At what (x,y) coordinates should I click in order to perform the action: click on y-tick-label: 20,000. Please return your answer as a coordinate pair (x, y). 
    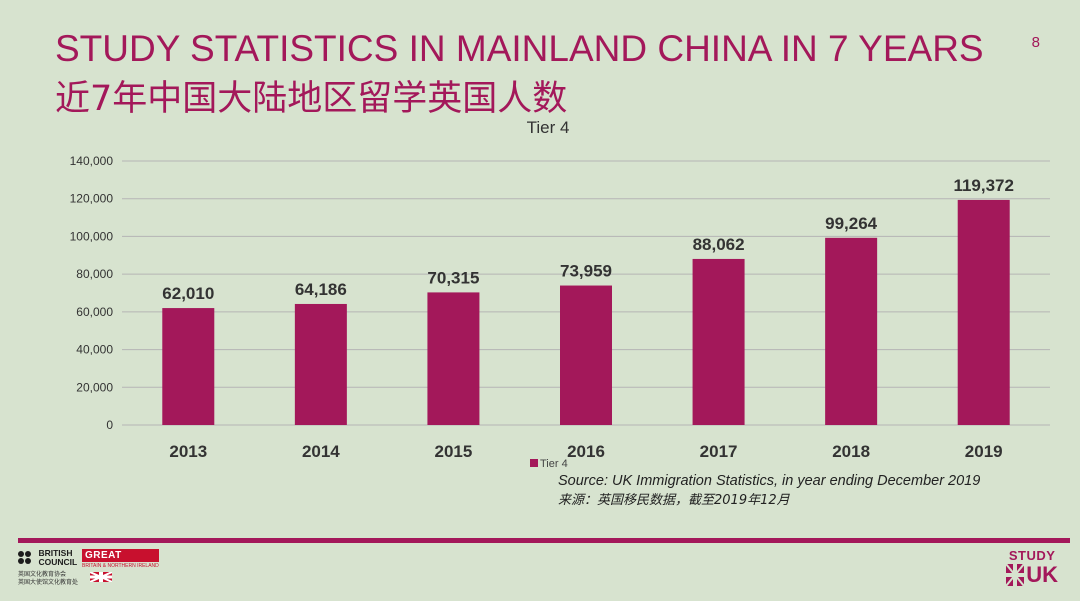
    Looking at the image, I should click on (94, 387).